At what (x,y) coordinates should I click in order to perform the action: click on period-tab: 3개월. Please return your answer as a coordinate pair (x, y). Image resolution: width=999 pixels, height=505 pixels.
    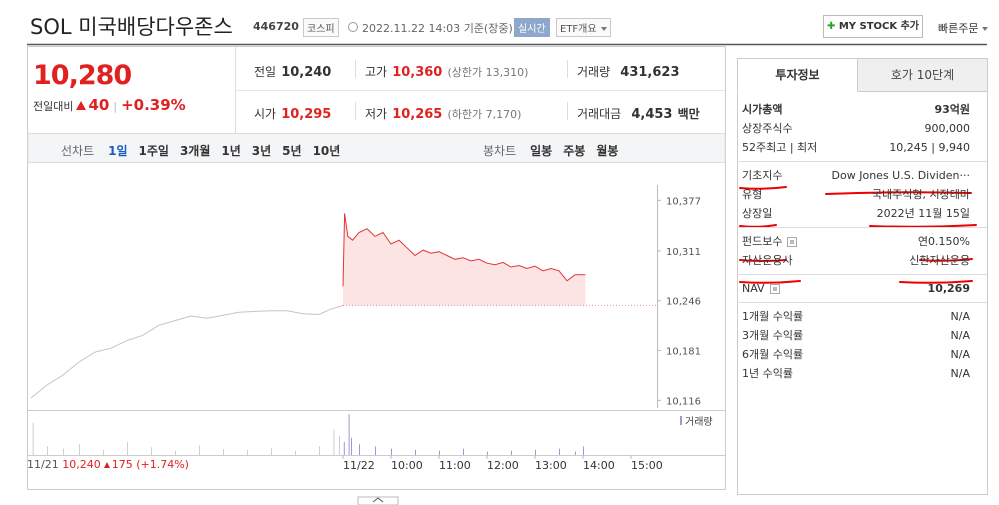
    Looking at the image, I should click on (195, 151).